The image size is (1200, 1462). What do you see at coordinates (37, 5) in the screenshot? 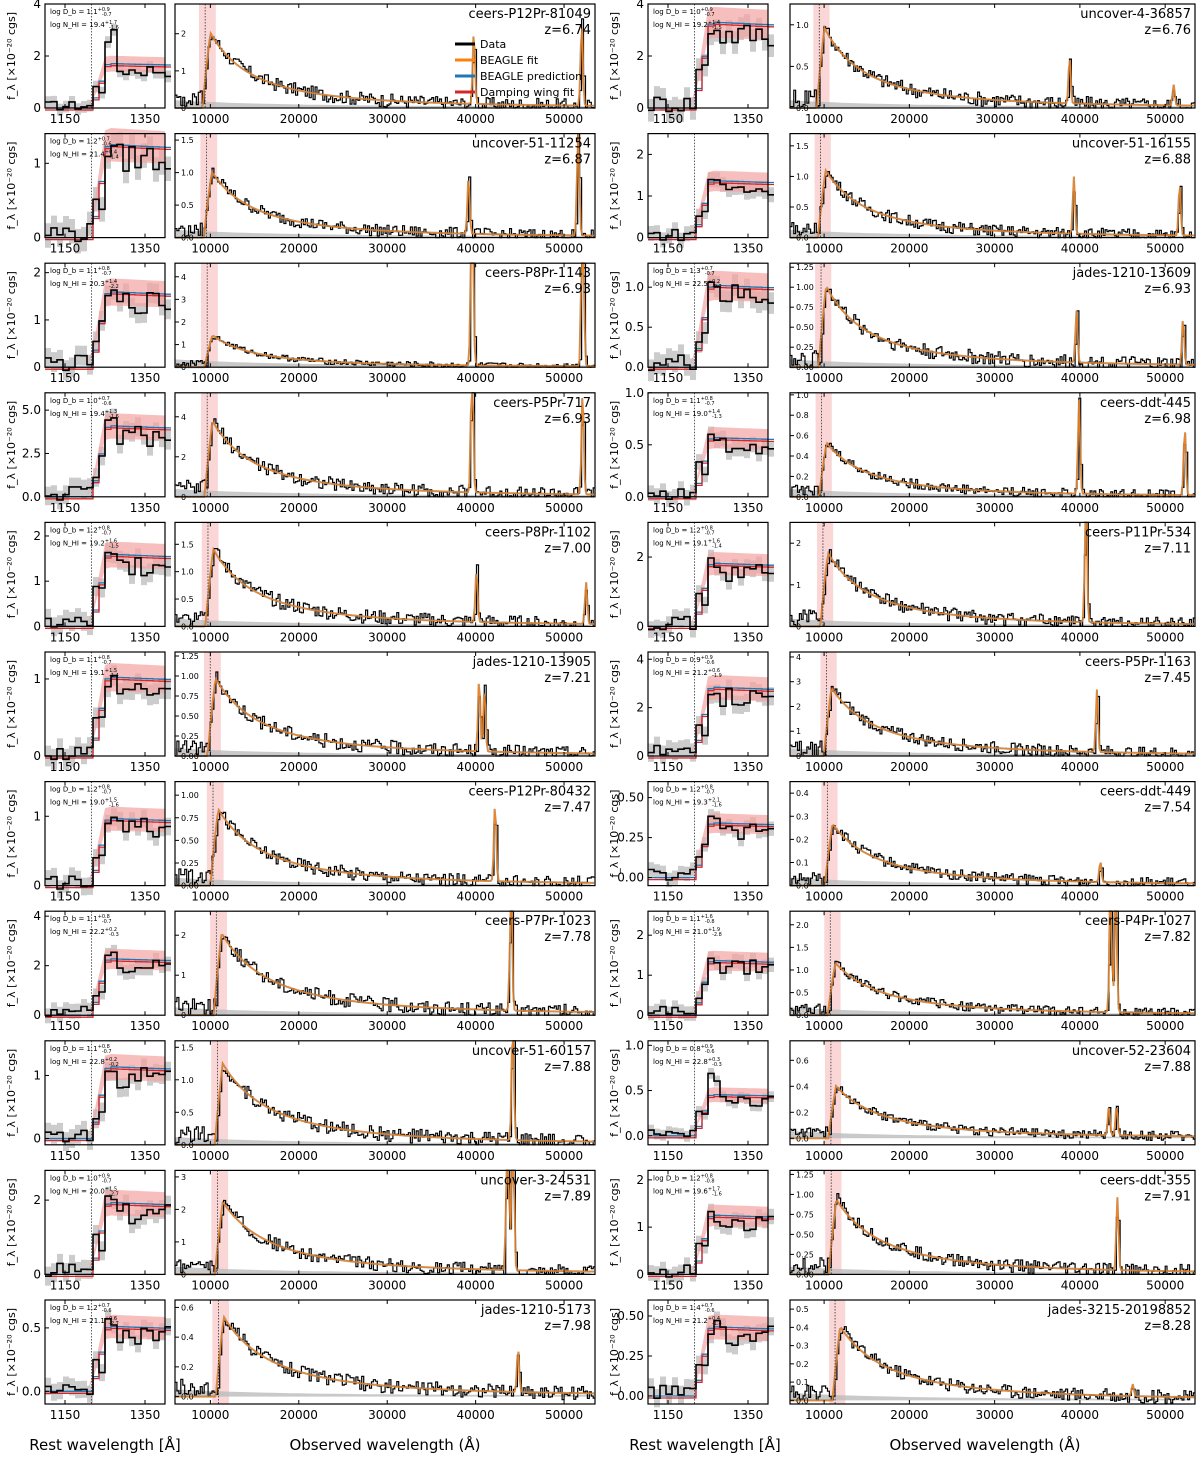
I see `rest-ytick-label: 4` at bounding box center [37, 5].